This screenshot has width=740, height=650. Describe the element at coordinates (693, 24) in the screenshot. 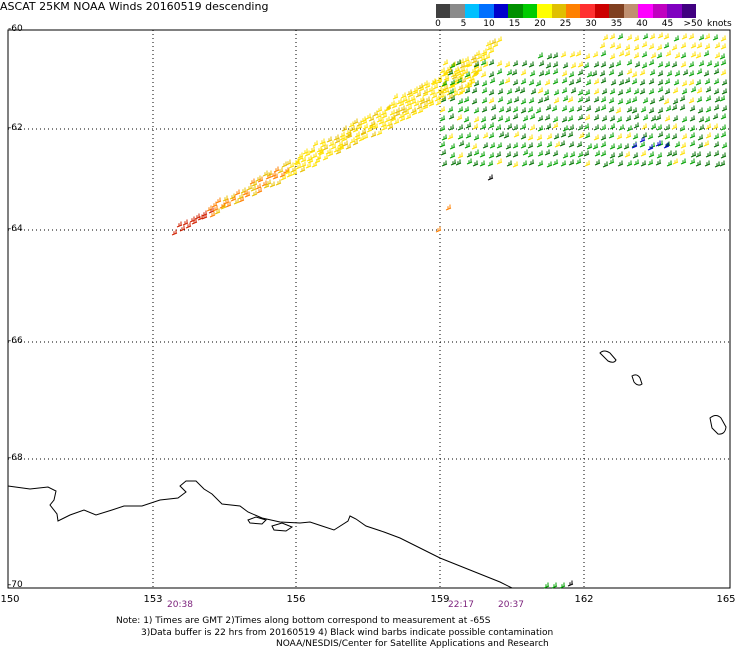

I see `colorbar-tick-label: >50` at that location.